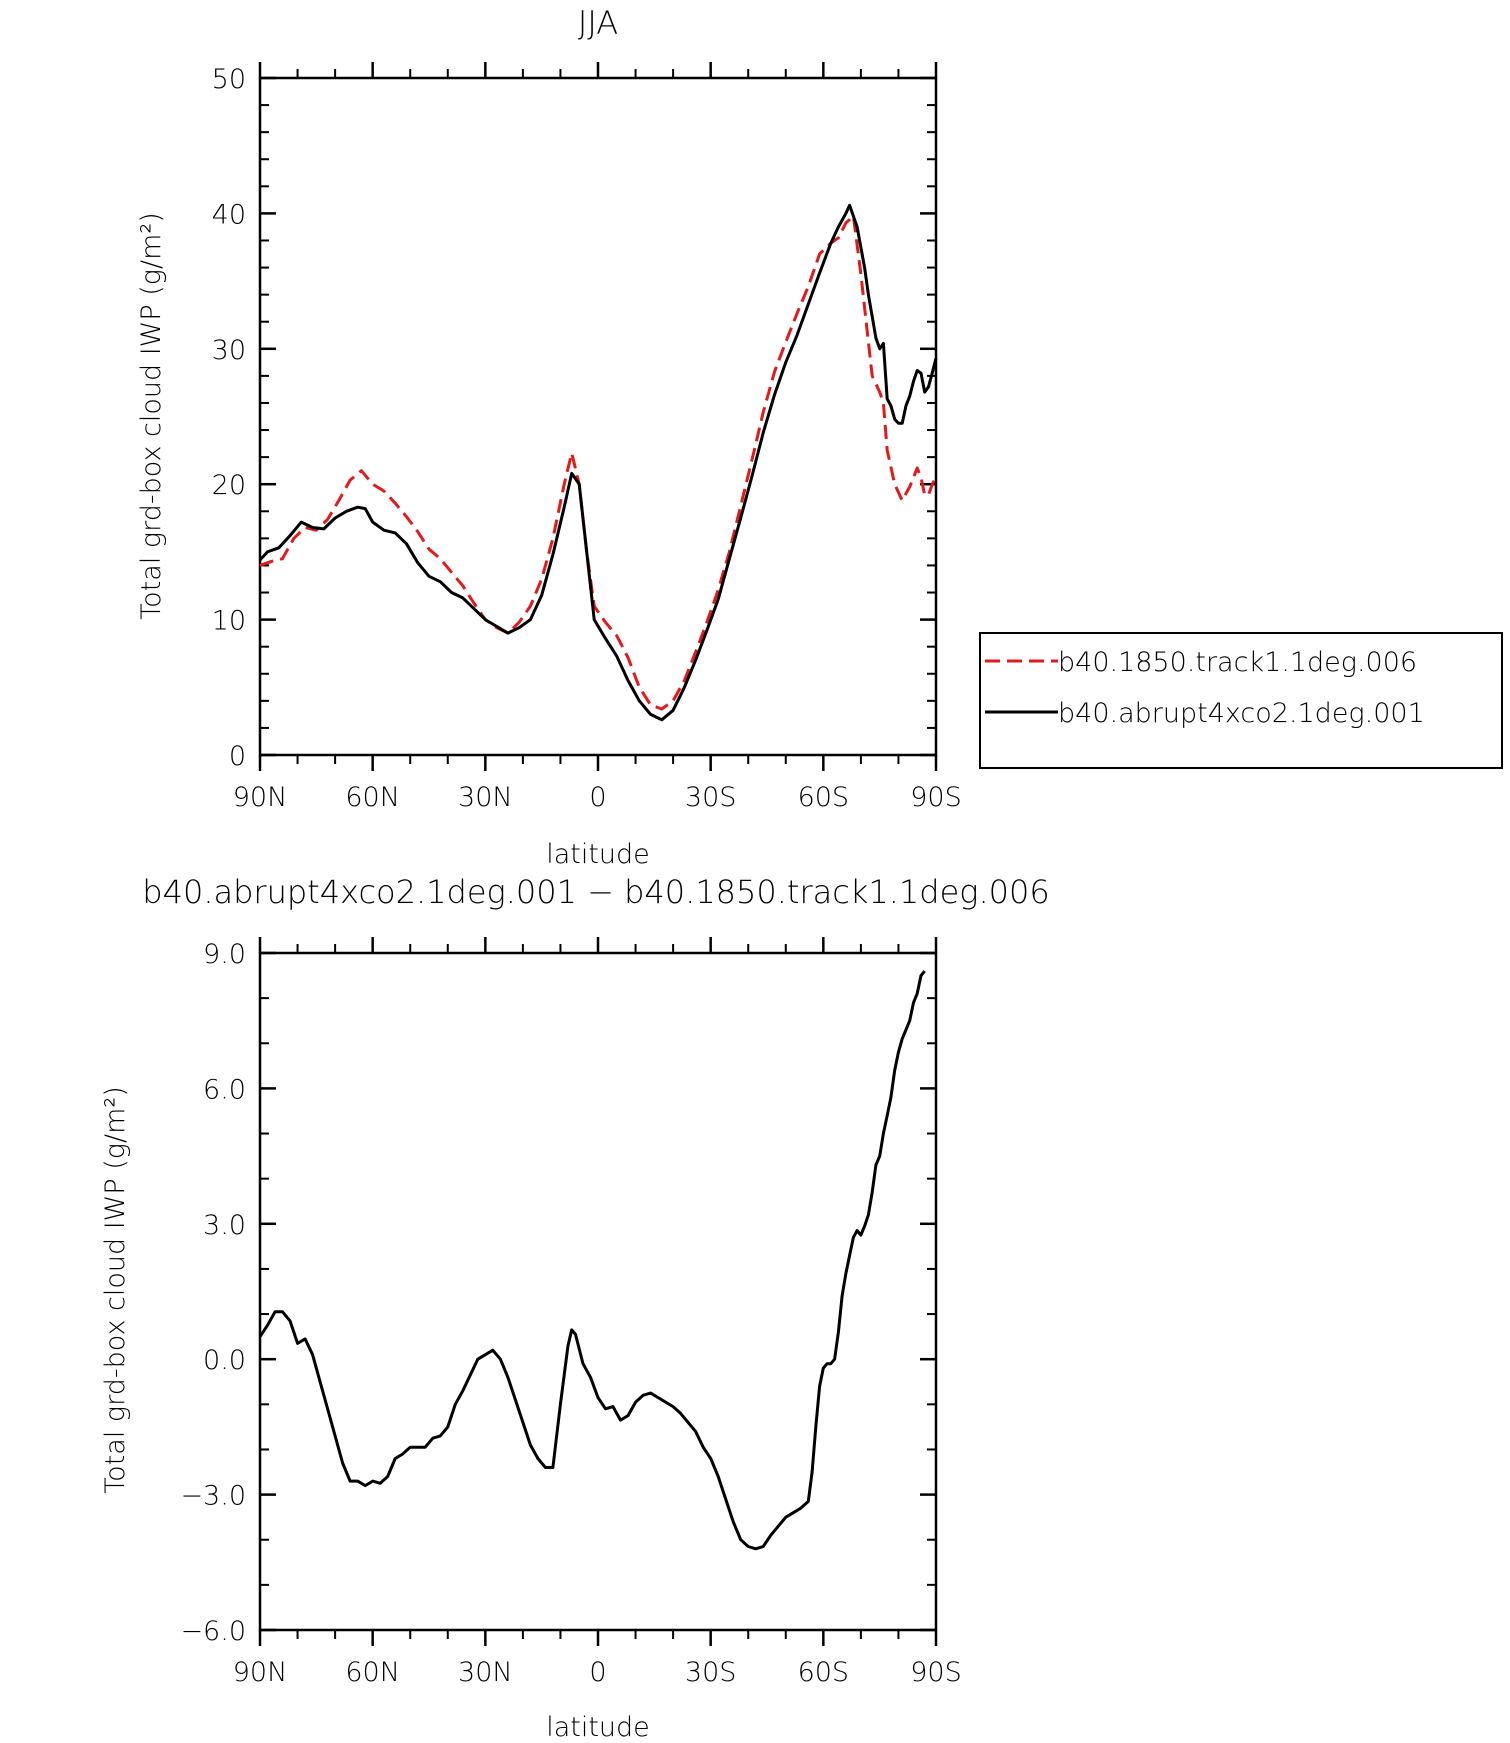 The width and height of the screenshot is (1510, 1743). I want to click on y-tick-label: −6.0, so click(213, 1631).